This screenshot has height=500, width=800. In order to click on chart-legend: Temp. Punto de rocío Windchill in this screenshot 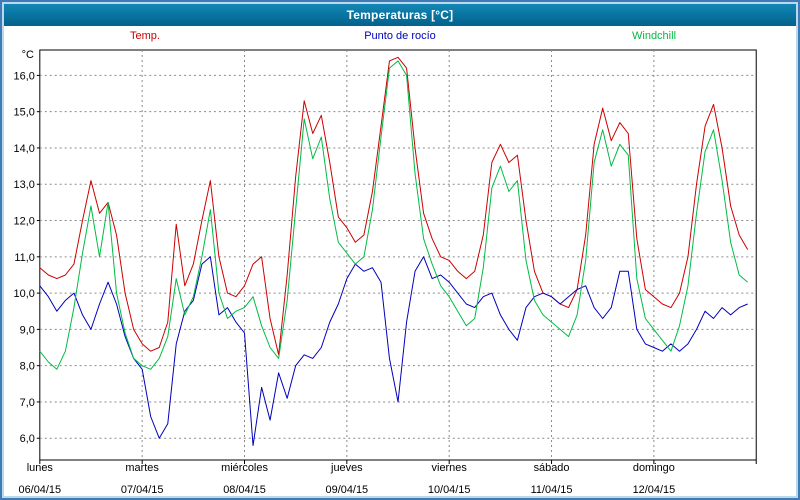, I will do `click(400, 36)`.